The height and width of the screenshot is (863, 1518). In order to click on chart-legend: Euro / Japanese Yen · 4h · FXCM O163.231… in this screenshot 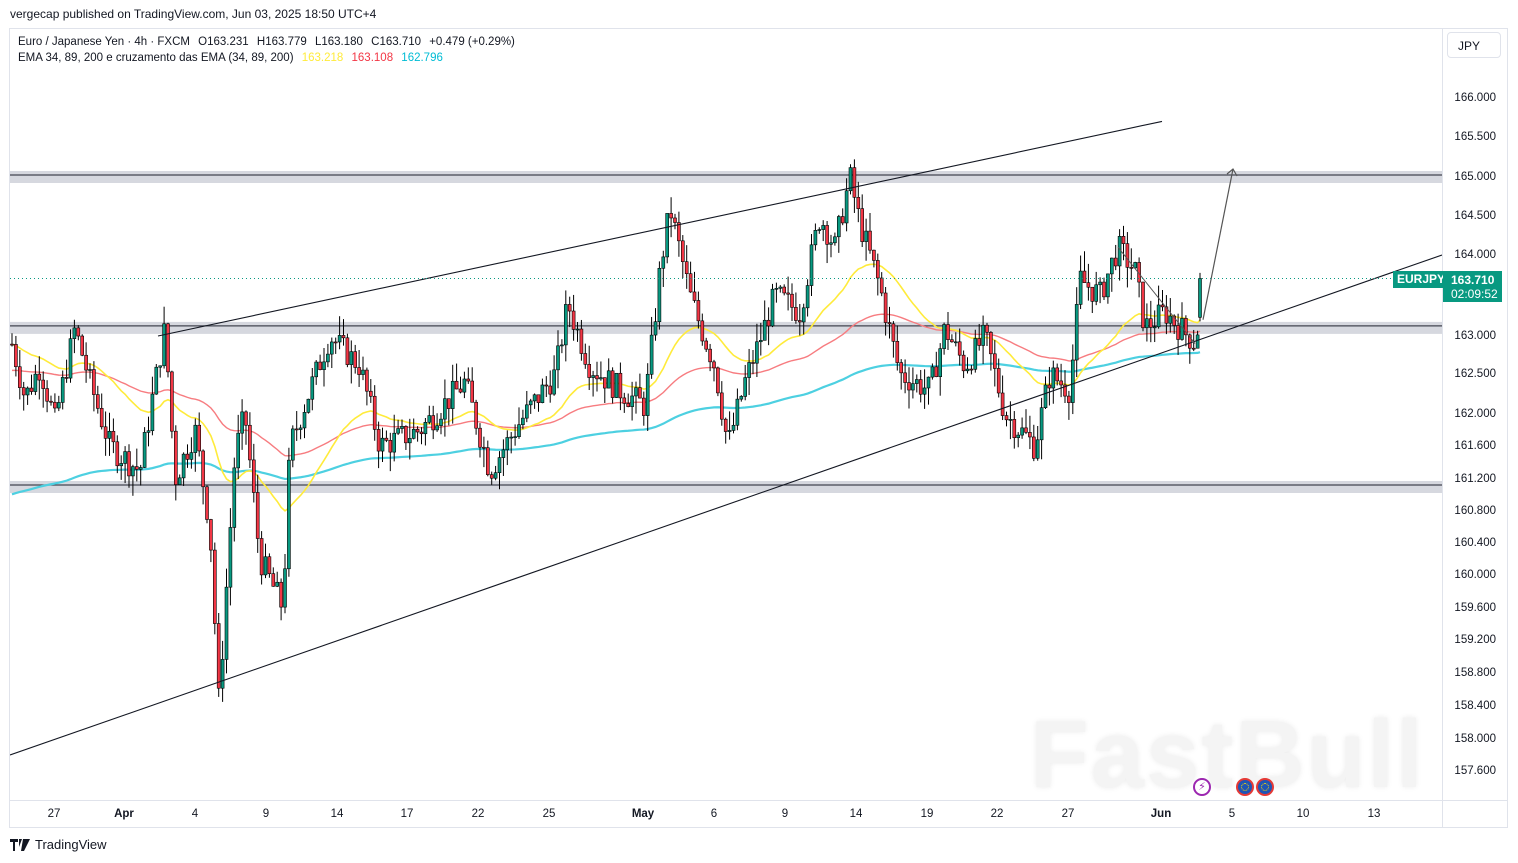, I will do `click(269, 50)`.